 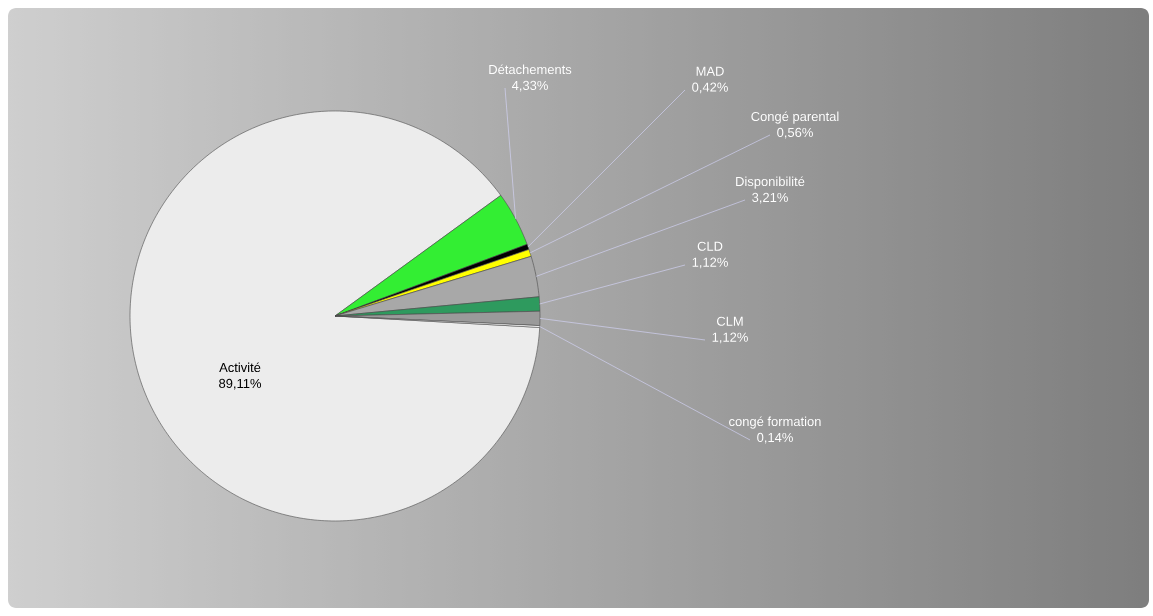 What do you see at coordinates (240, 367) in the screenshot?
I see `slice-label: Activité` at bounding box center [240, 367].